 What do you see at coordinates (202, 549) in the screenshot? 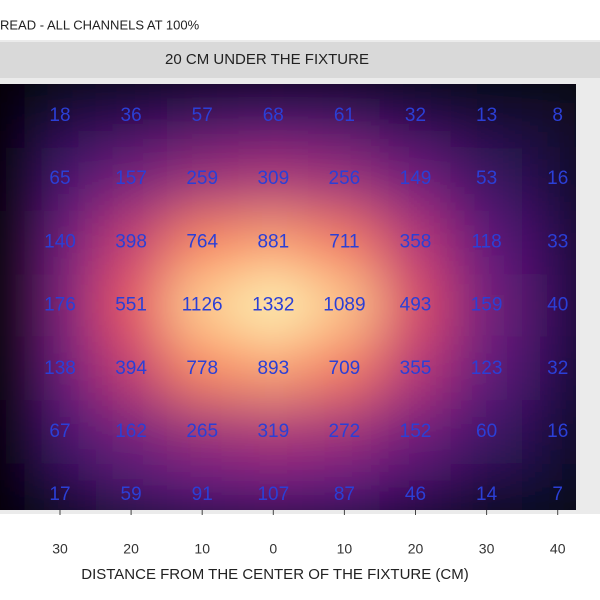
I see `x-tick-label: 10` at bounding box center [202, 549].